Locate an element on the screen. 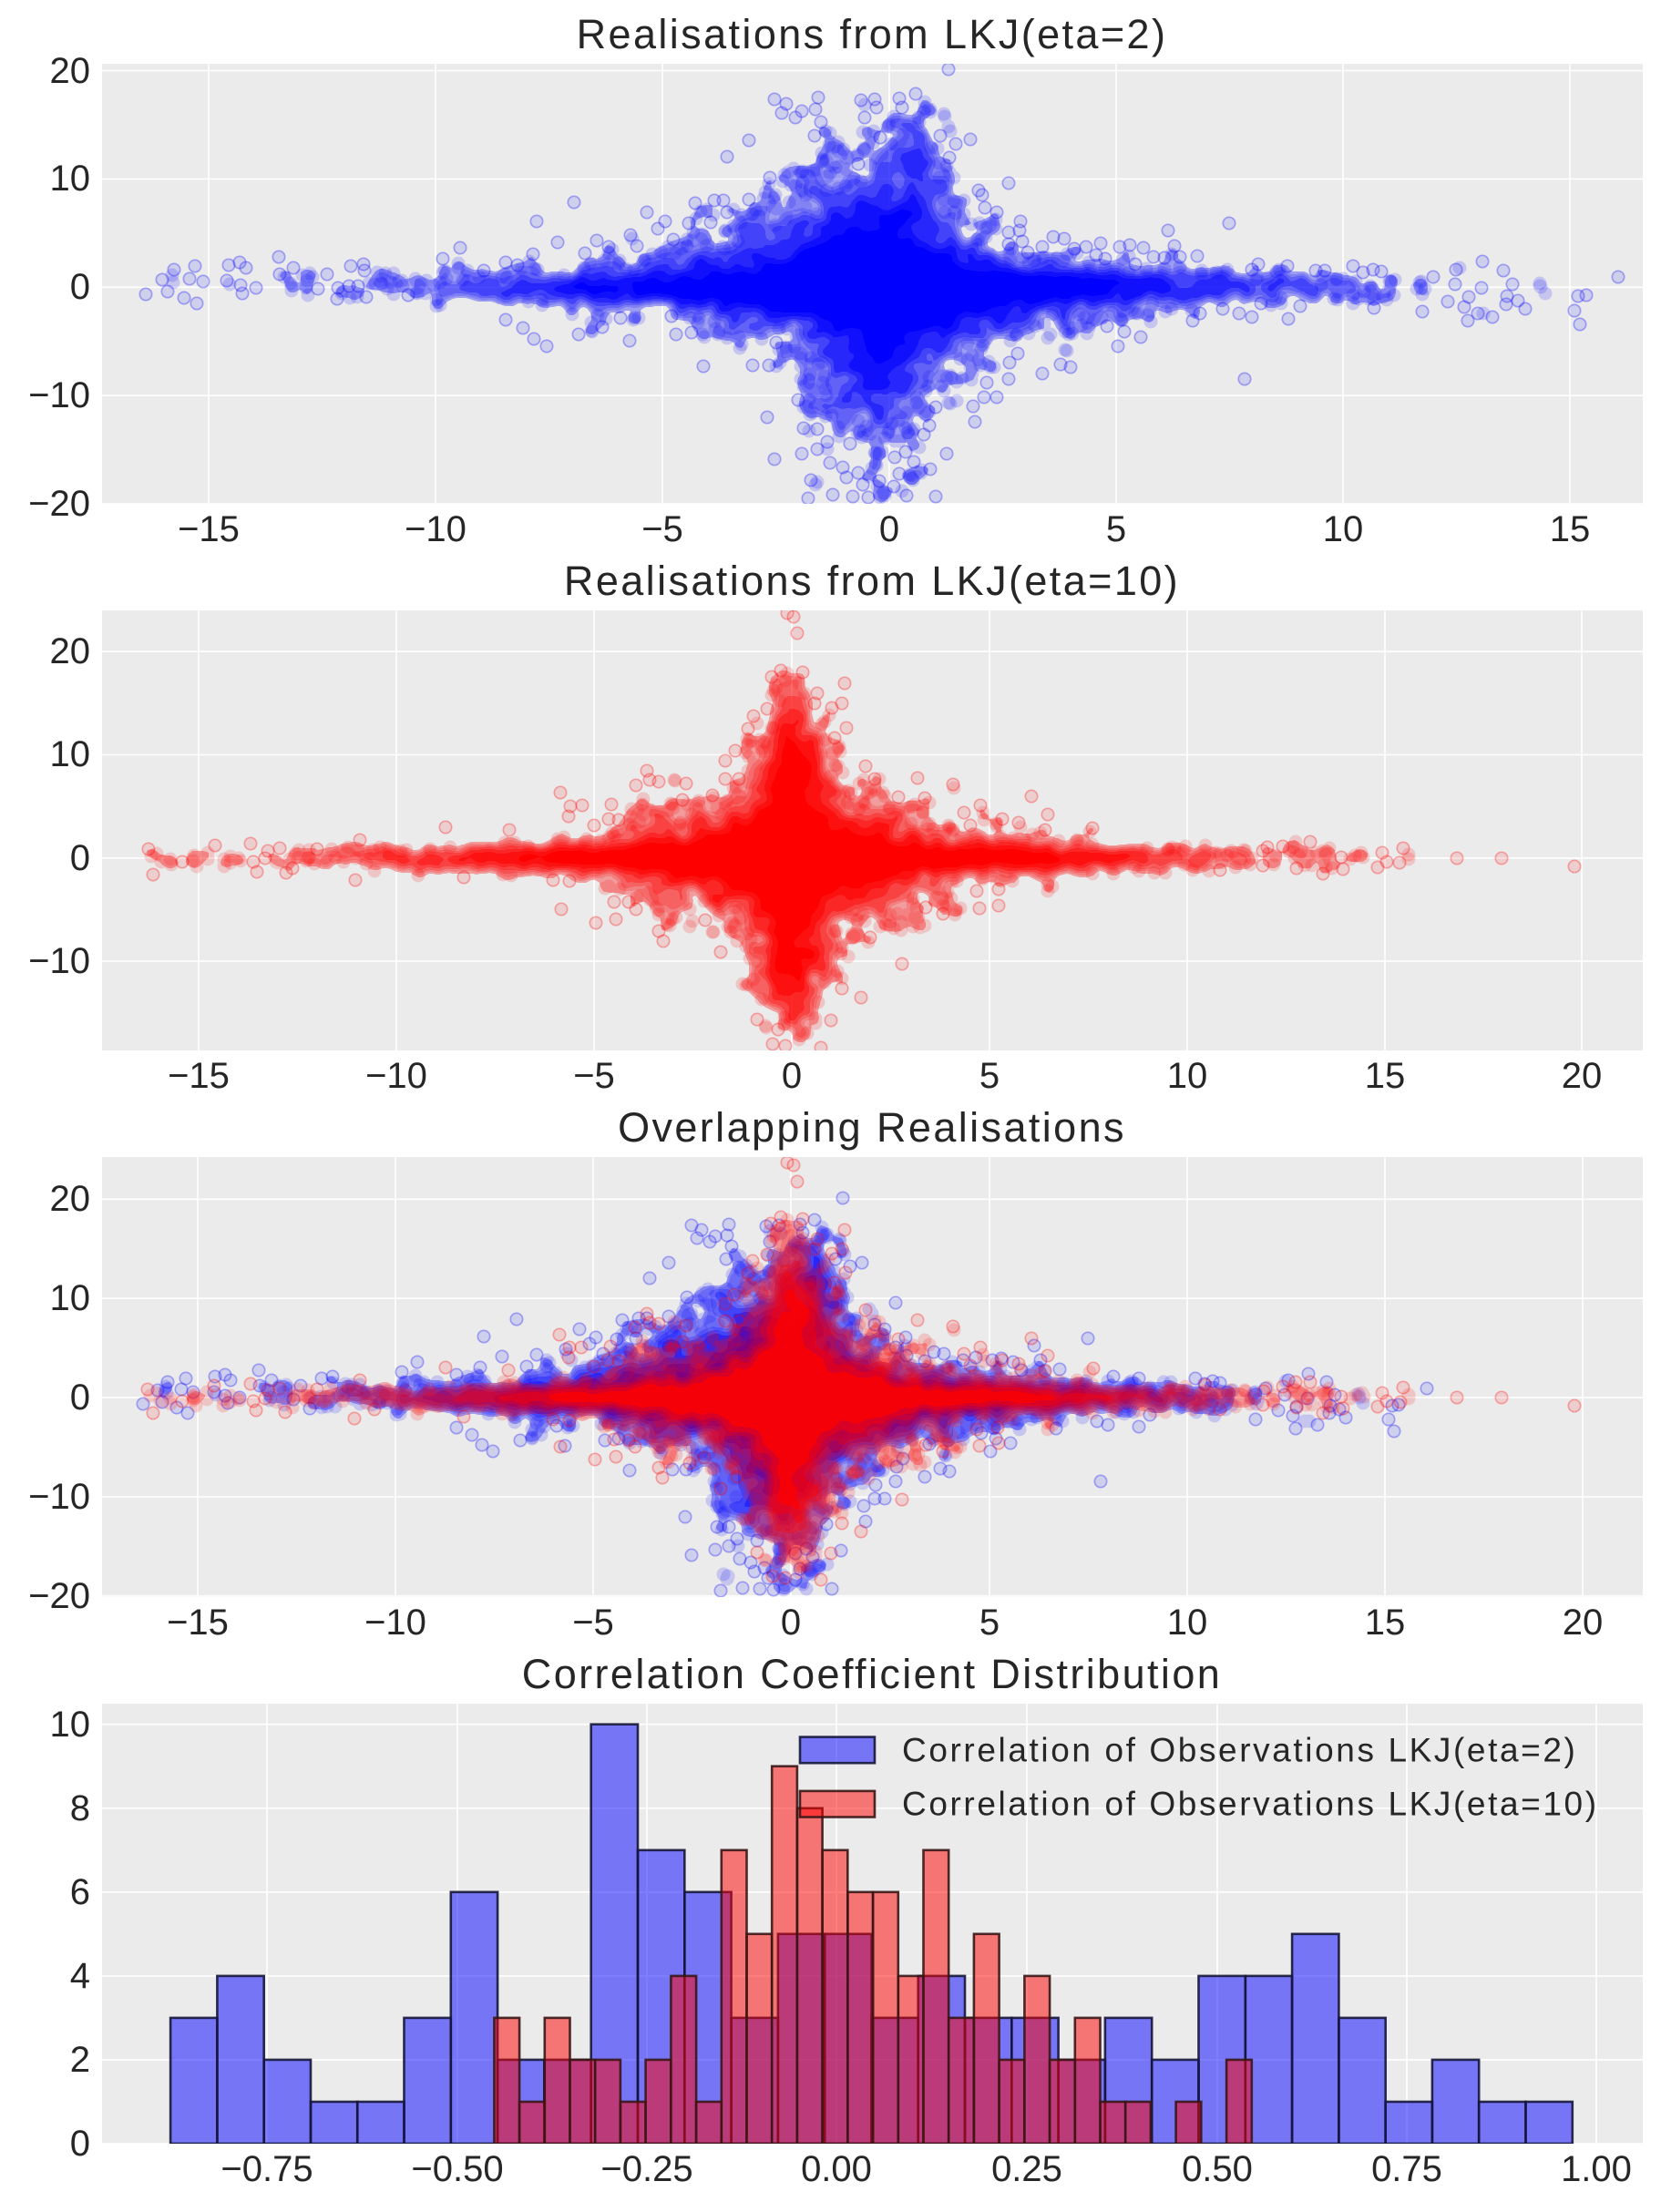  svg-text: Overlapping Realisations is located at coordinates (872, 1127).